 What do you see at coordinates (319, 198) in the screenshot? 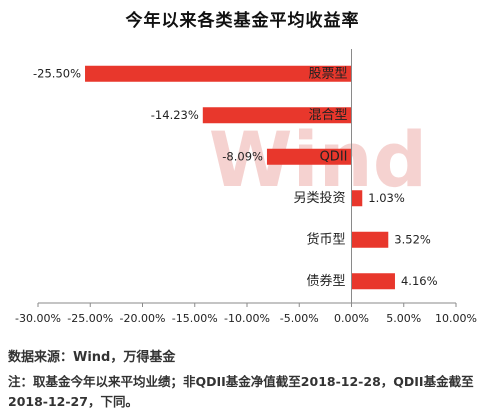
I see `category-label-3: 另类投资` at bounding box center [319, 198].